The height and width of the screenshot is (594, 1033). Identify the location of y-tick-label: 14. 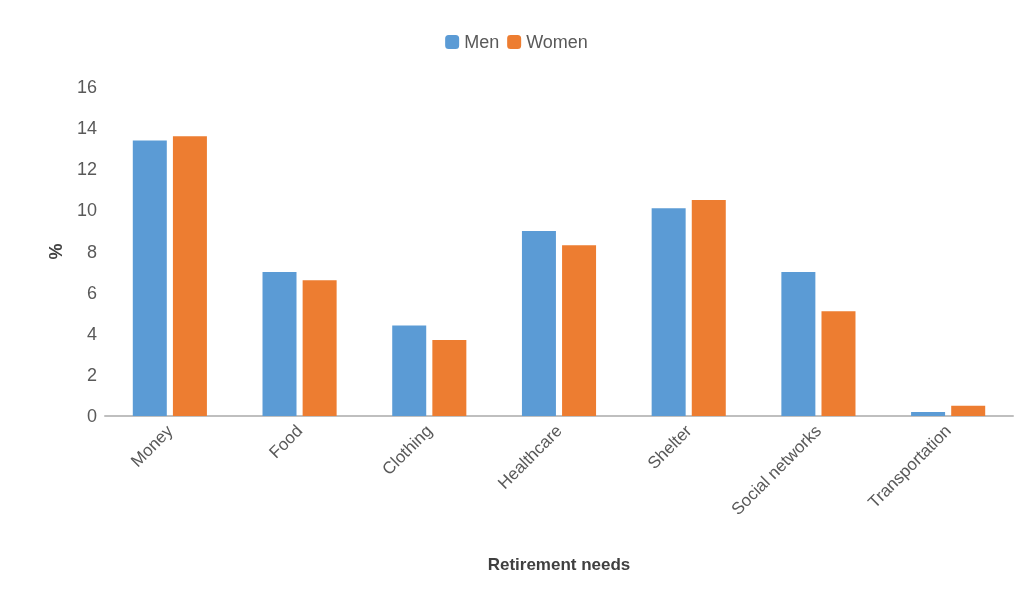
(86, 128).